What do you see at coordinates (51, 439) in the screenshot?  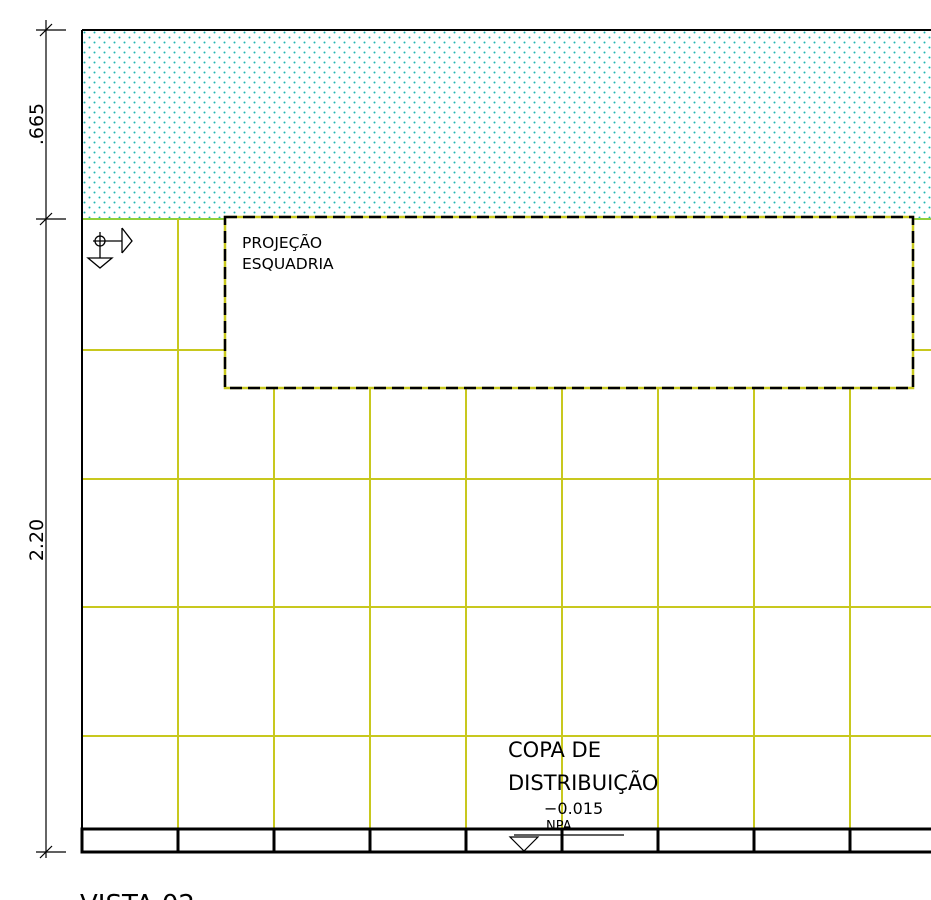 I see `dimension-line` at bounding box center [51, 439].